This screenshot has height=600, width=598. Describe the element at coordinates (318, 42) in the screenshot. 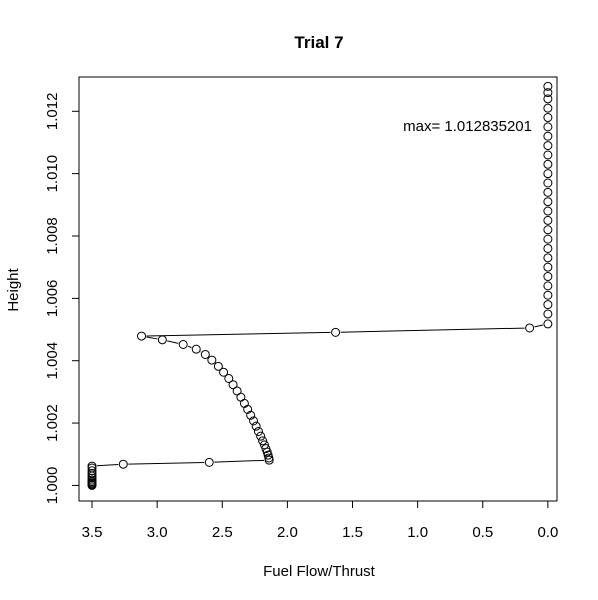

I see `chart-title: Trial 7` at that location.